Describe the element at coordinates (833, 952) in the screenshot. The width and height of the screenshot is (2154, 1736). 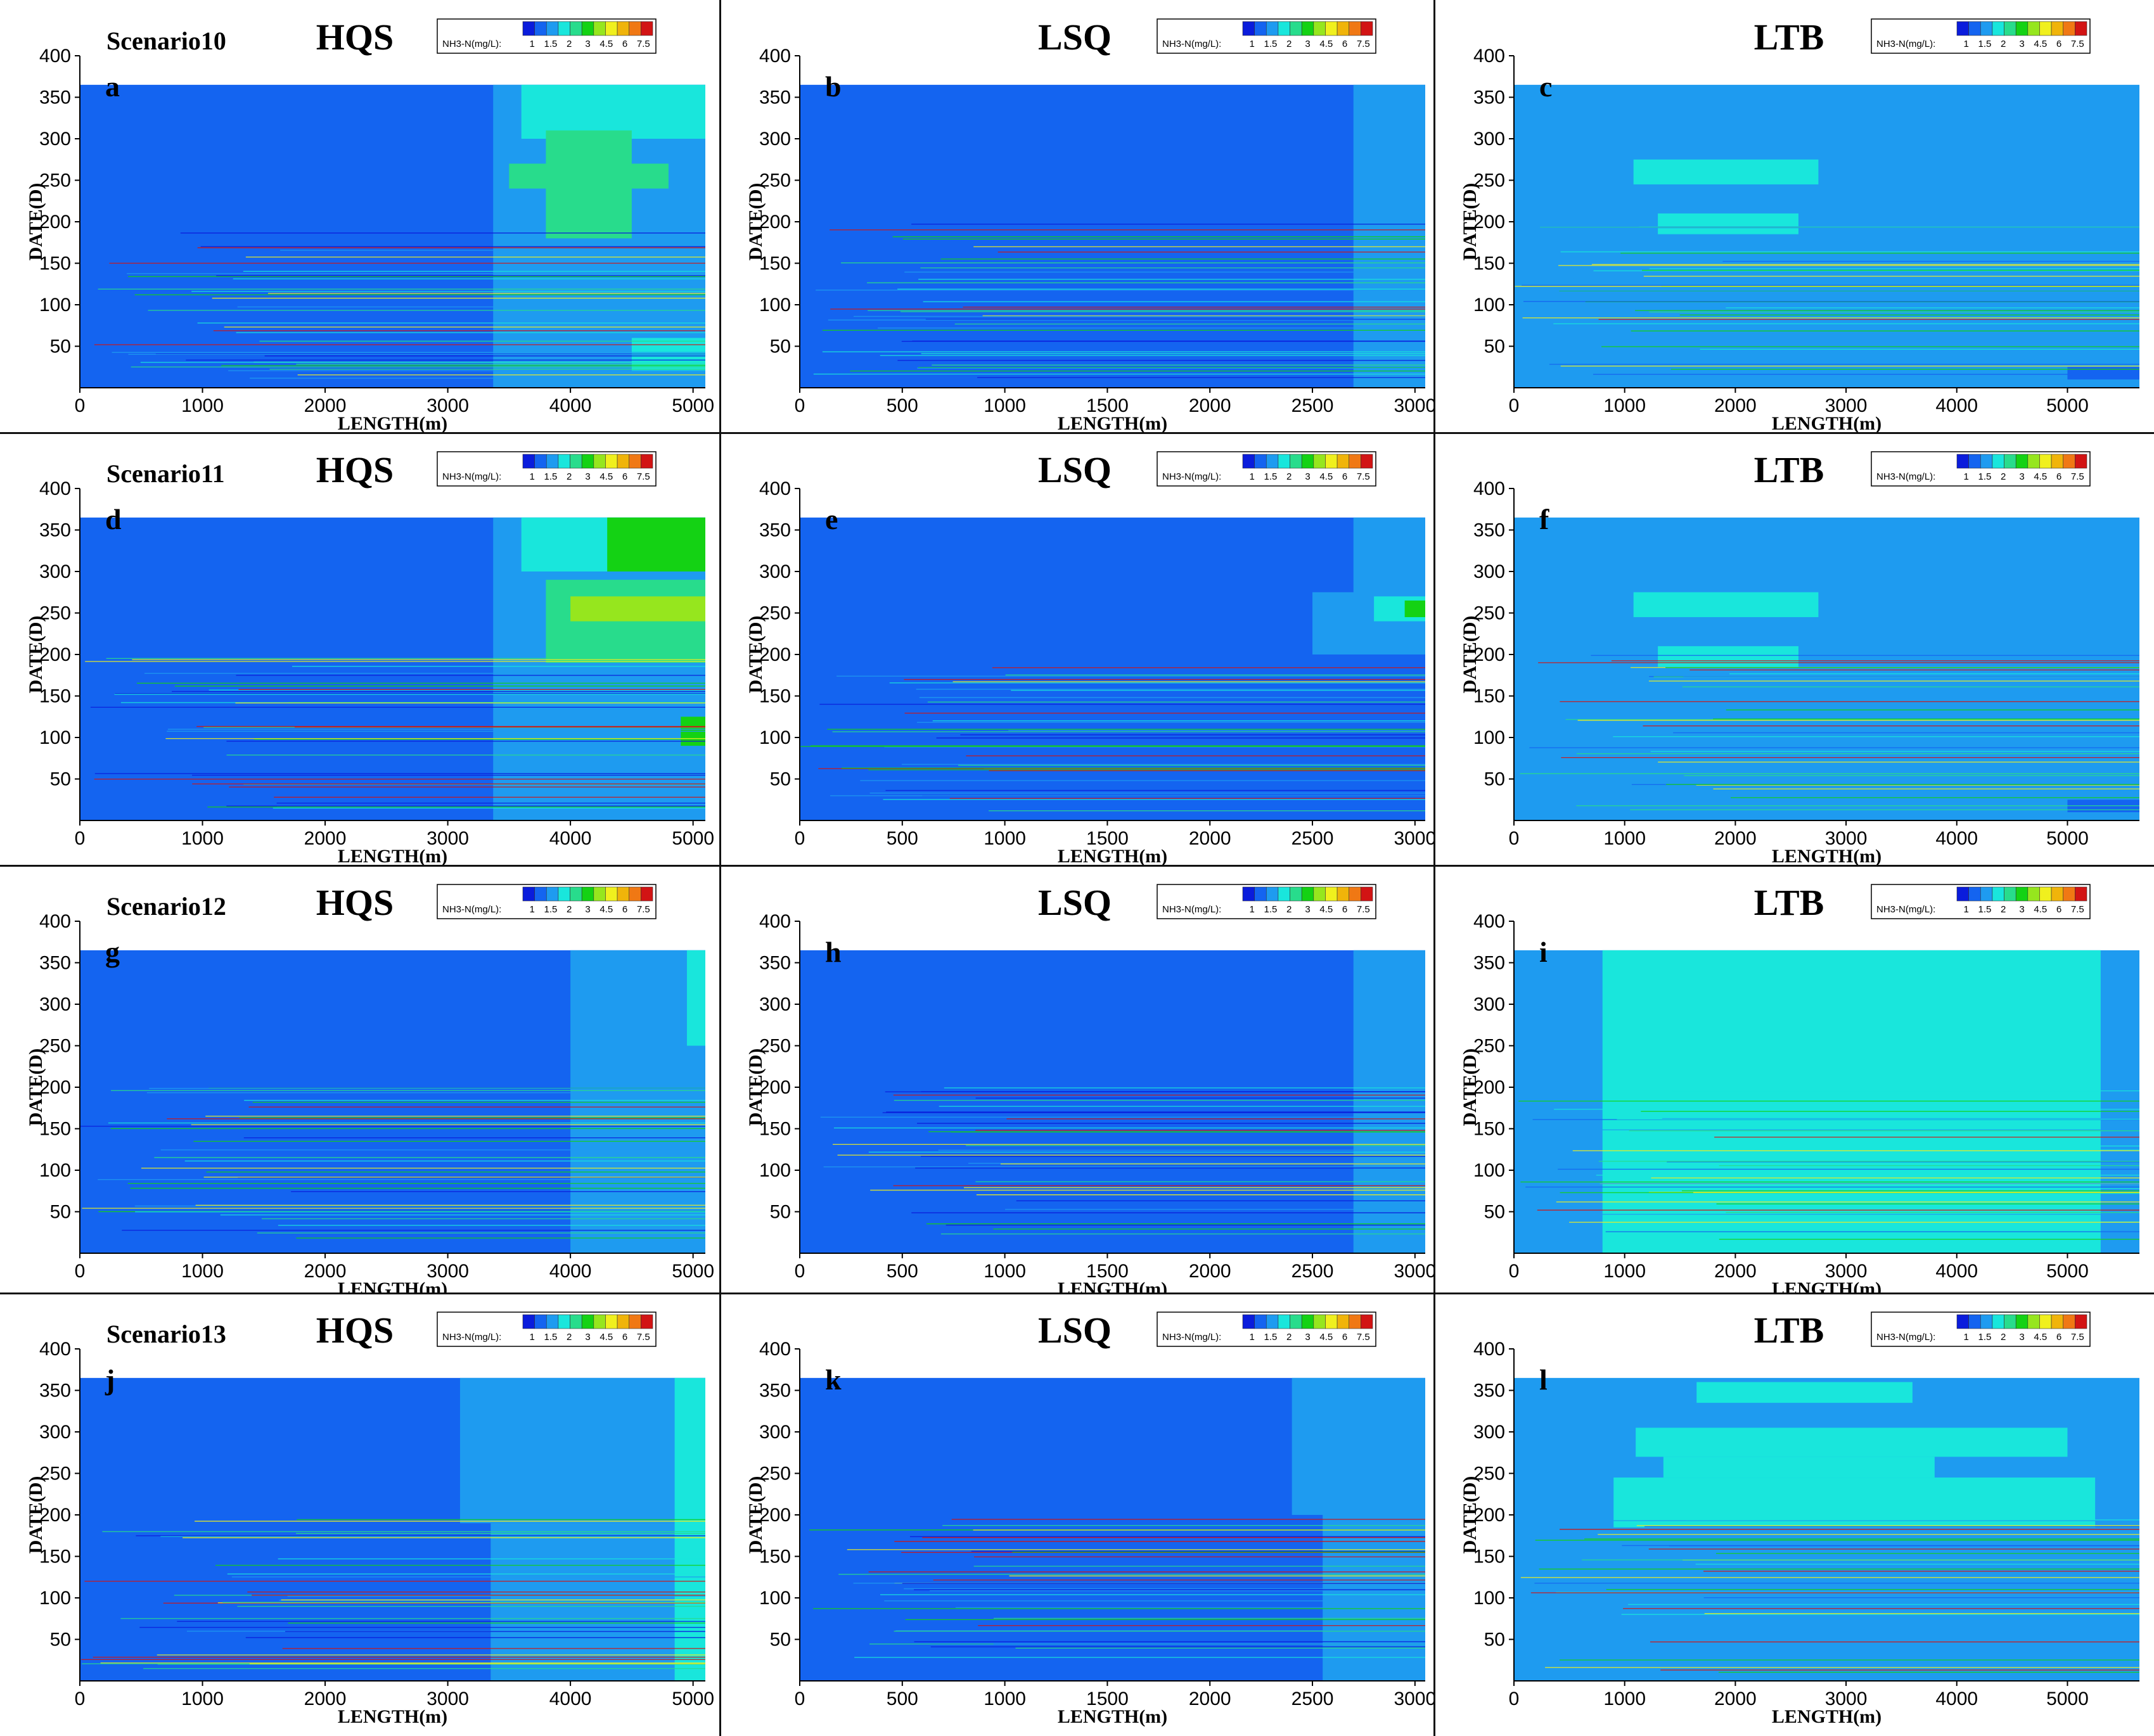
I see `panel-letter: h` at that location.